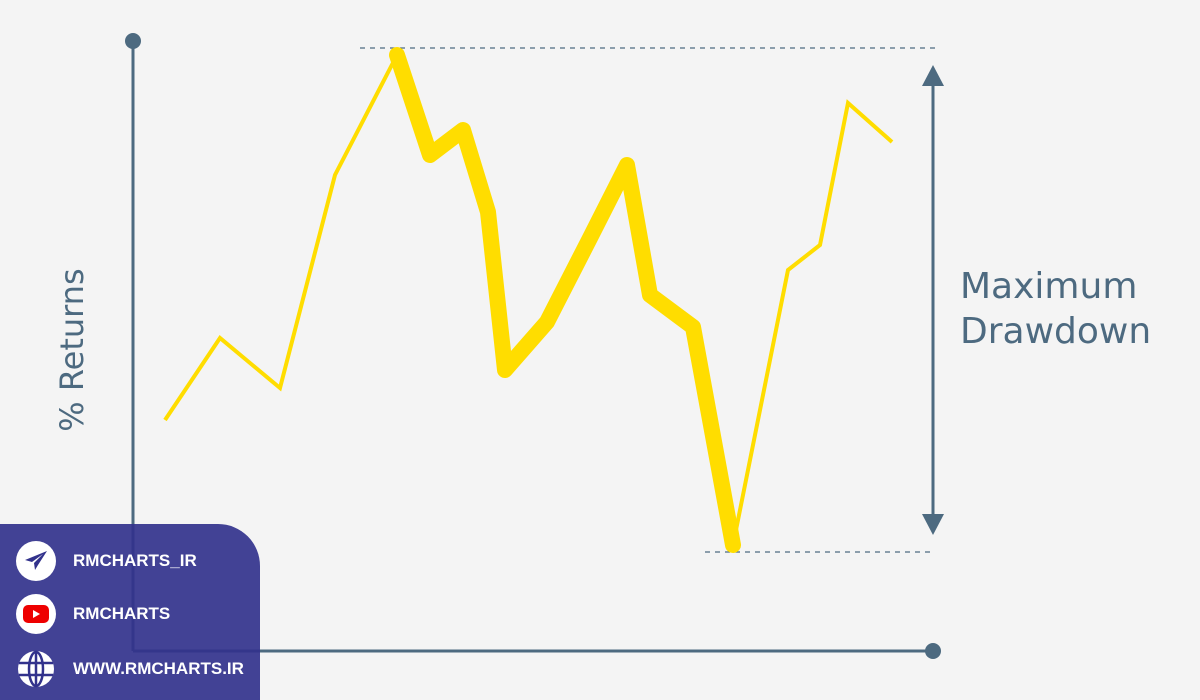 The height and width of the screenshot is (700, 1200). I want to click on social-panel: RMCHARTS_IR RMCHARTS WWW.RMCHARTS.IR, so click(130, 612).